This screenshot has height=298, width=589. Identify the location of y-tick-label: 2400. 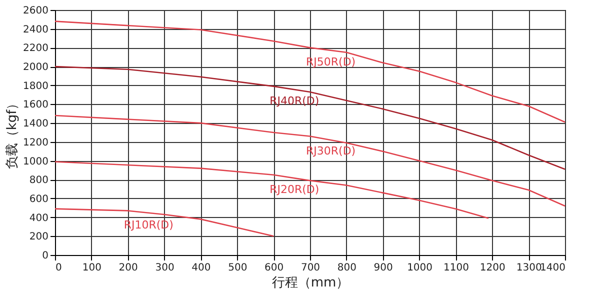
(35, 30).